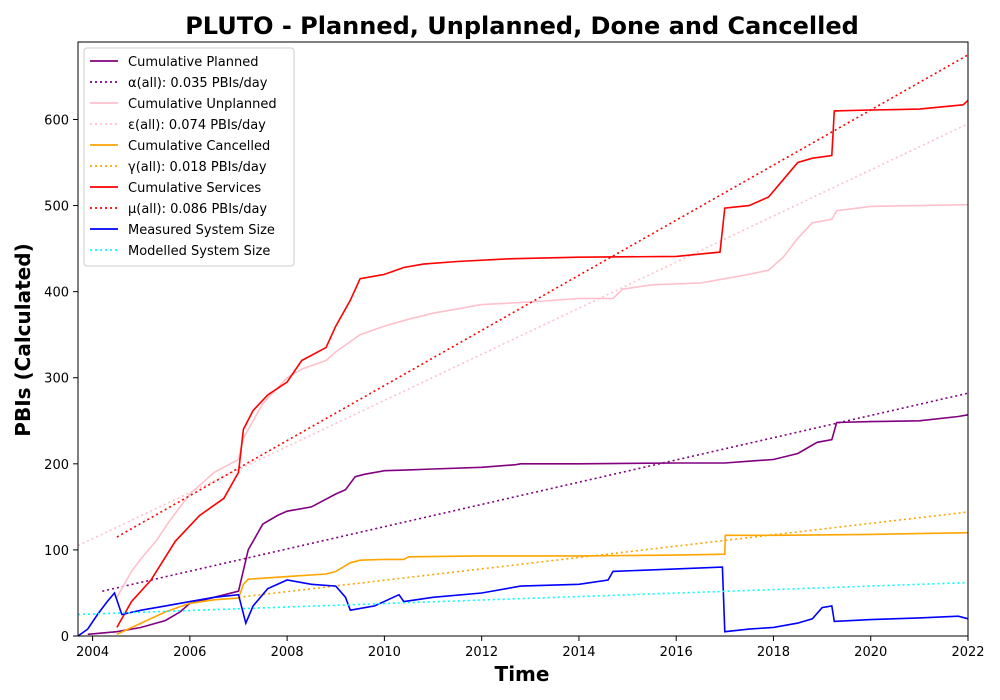 The height and width of the screenshot is (700, 1000). What do you see at coordinates (202, 104) in the screenshot?
I see `legend-label-2: Cumulative Unplanned` at bounding box center [202, 104].